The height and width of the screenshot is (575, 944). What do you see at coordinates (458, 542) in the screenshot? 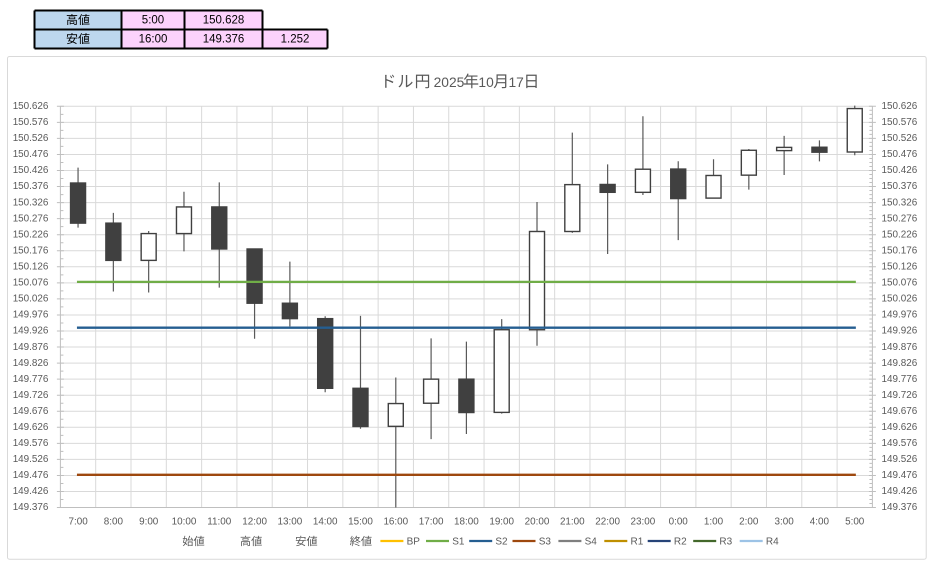
I see `svg-text: S1` at bounding box center [458, 542].